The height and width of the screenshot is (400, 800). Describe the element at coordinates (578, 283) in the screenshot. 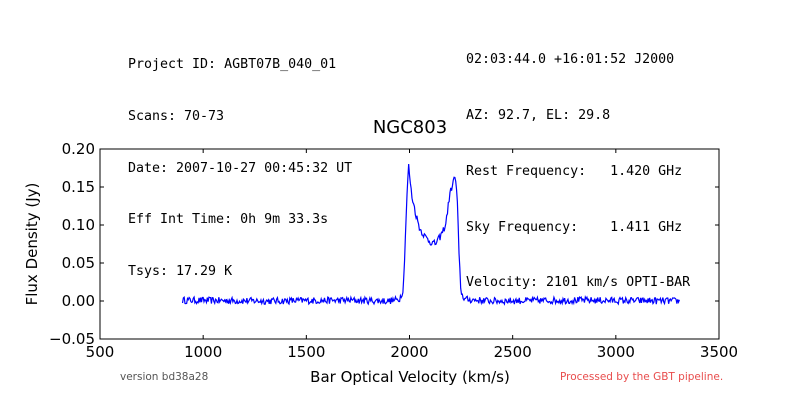

I see `header-right-line: Velocity: 2101 km/s OPTI-BAR` at that location.